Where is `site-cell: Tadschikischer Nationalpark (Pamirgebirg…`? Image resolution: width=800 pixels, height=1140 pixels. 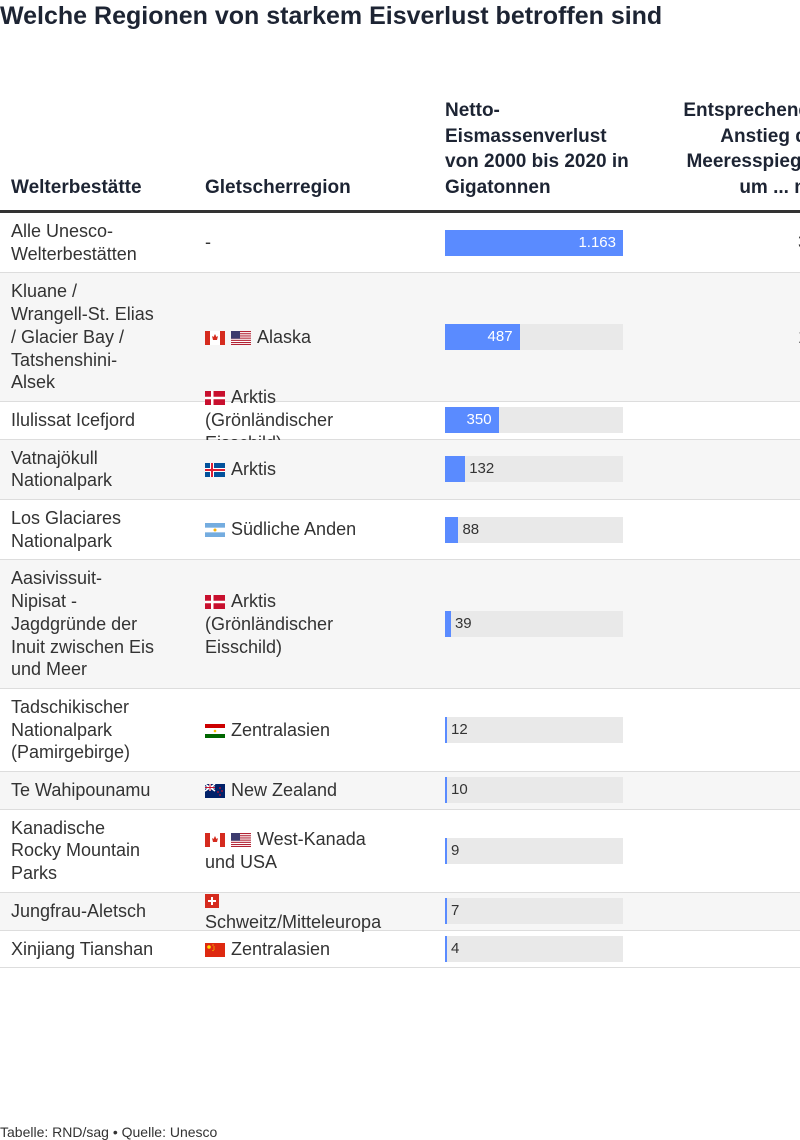 site-cell: Tadschikischer Nationalpark (Pamirgebirg… is located at coordinates (71, 729).